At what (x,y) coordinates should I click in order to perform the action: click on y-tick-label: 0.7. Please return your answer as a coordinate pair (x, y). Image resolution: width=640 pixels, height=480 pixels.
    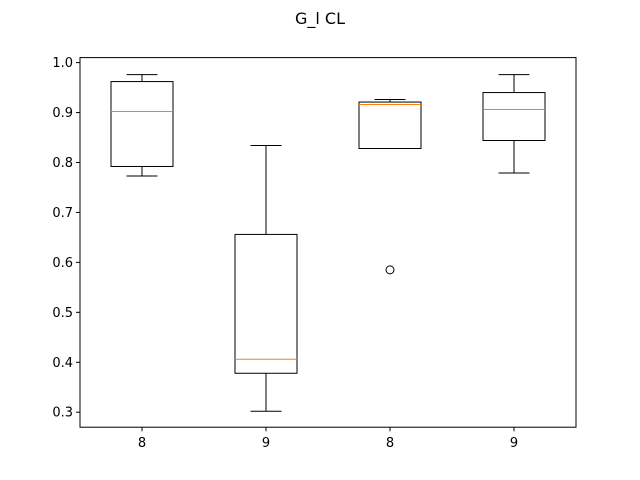
    Looking at the image, I should click on (62, 213).